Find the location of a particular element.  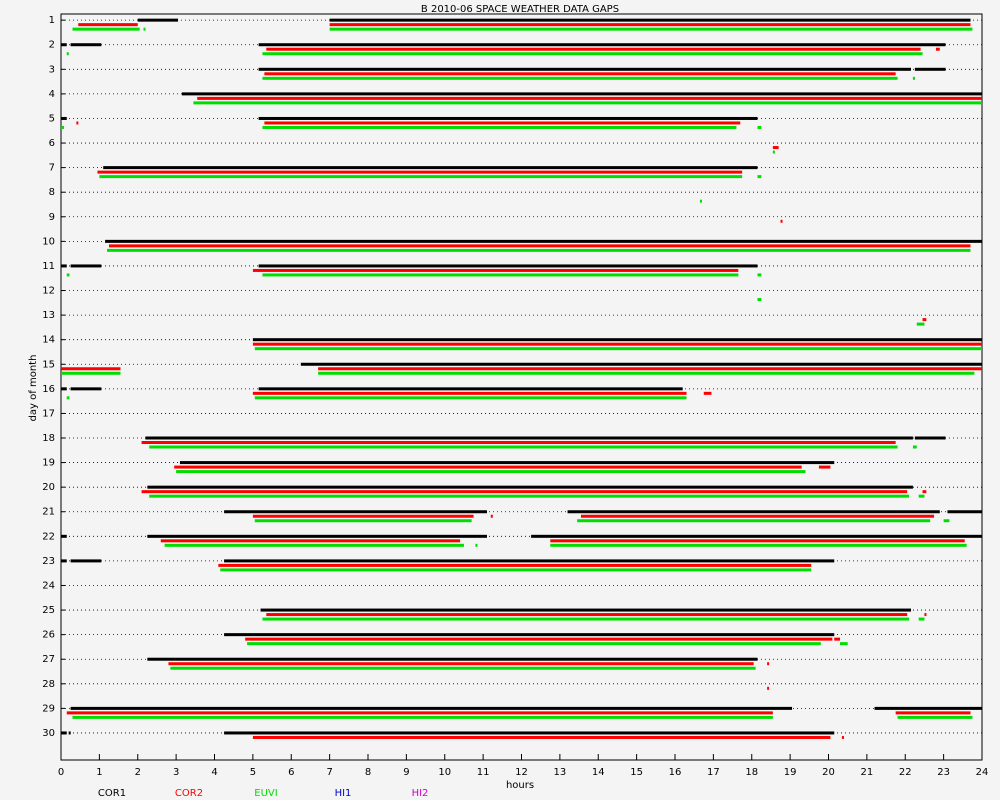

y-tick-label: 8 is located at coordinates (52, 192).